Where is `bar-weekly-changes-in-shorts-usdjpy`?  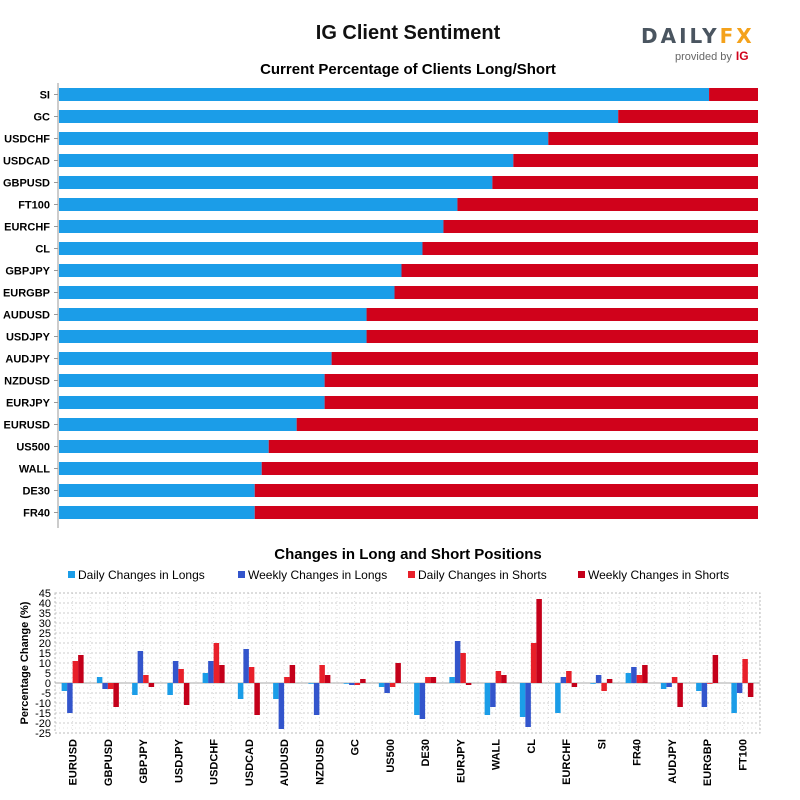
bar-weekly-changes-in-shorts-usdjpy is located at coordinates (186, 694).